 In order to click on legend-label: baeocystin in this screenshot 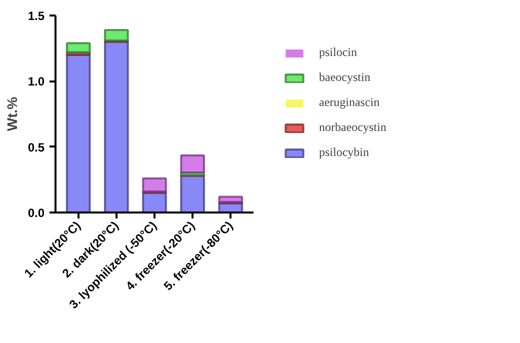, I will do `click(344, 77)`.